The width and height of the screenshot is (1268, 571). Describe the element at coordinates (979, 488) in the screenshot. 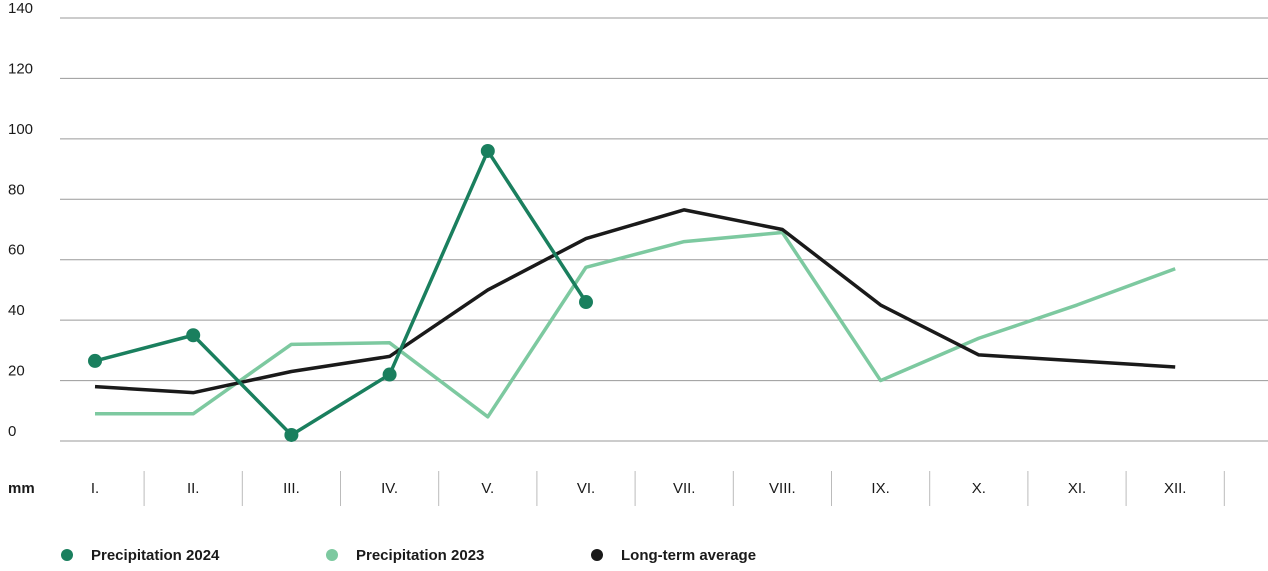

I see `x-tick-label: X.` at that location.